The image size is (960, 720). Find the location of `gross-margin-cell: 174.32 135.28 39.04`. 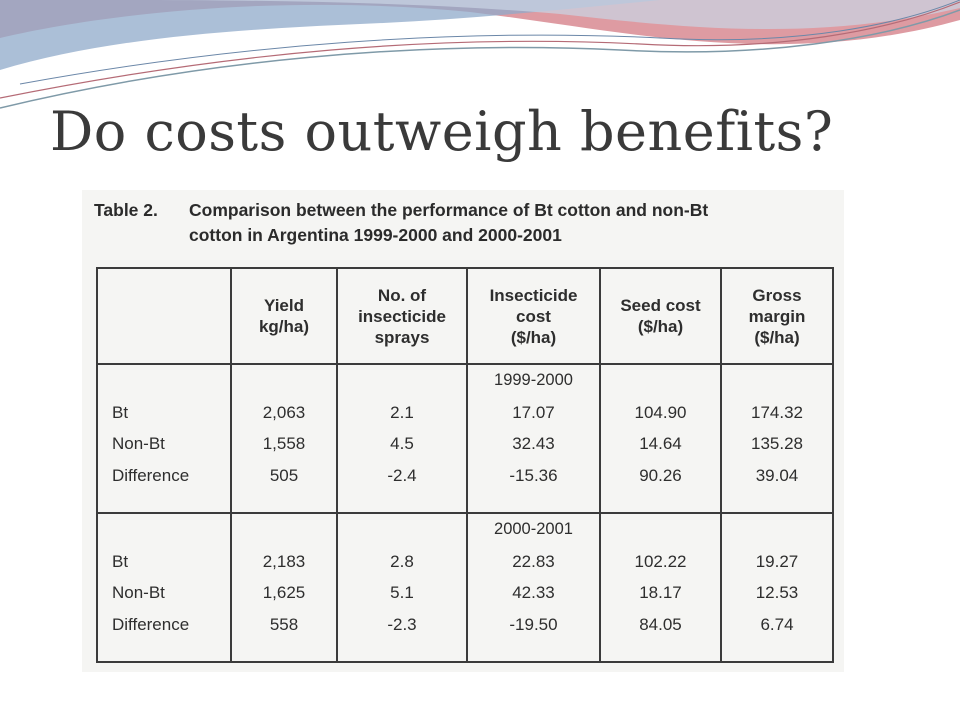

gross-margin-cell: 174.32 135.28 39.04 is located at coordinates (777, 438).